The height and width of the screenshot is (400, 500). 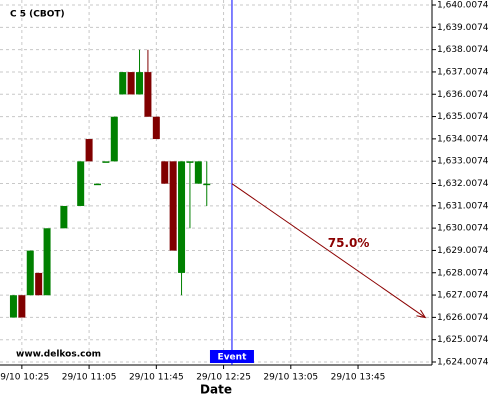 I want to click on watermark: www.delkos.com, so click(x=58, y=355).